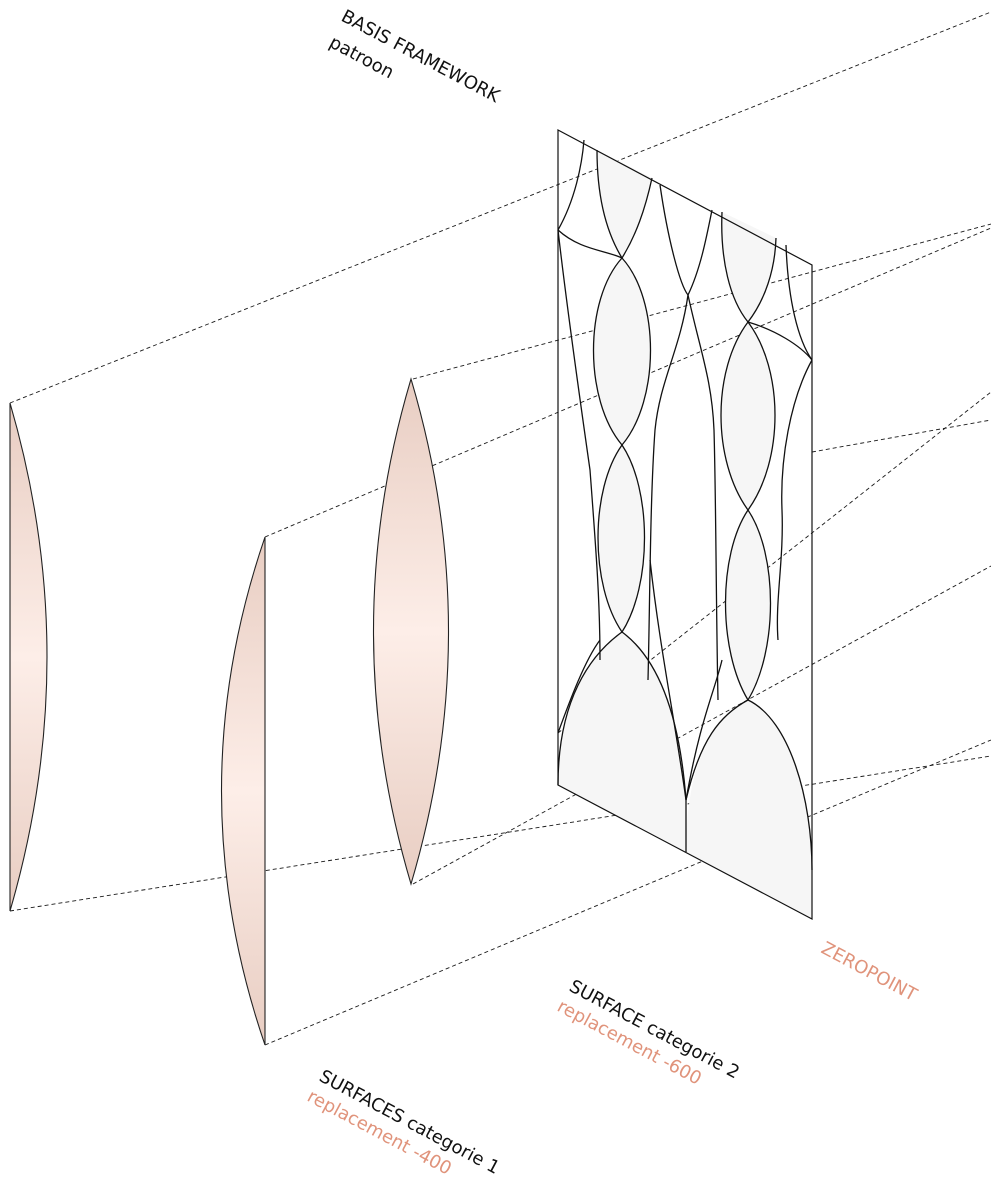 The width and height of the screenshot is (991, 1194). I want to click on surface-categorie-2-lens, so click(411, 631).